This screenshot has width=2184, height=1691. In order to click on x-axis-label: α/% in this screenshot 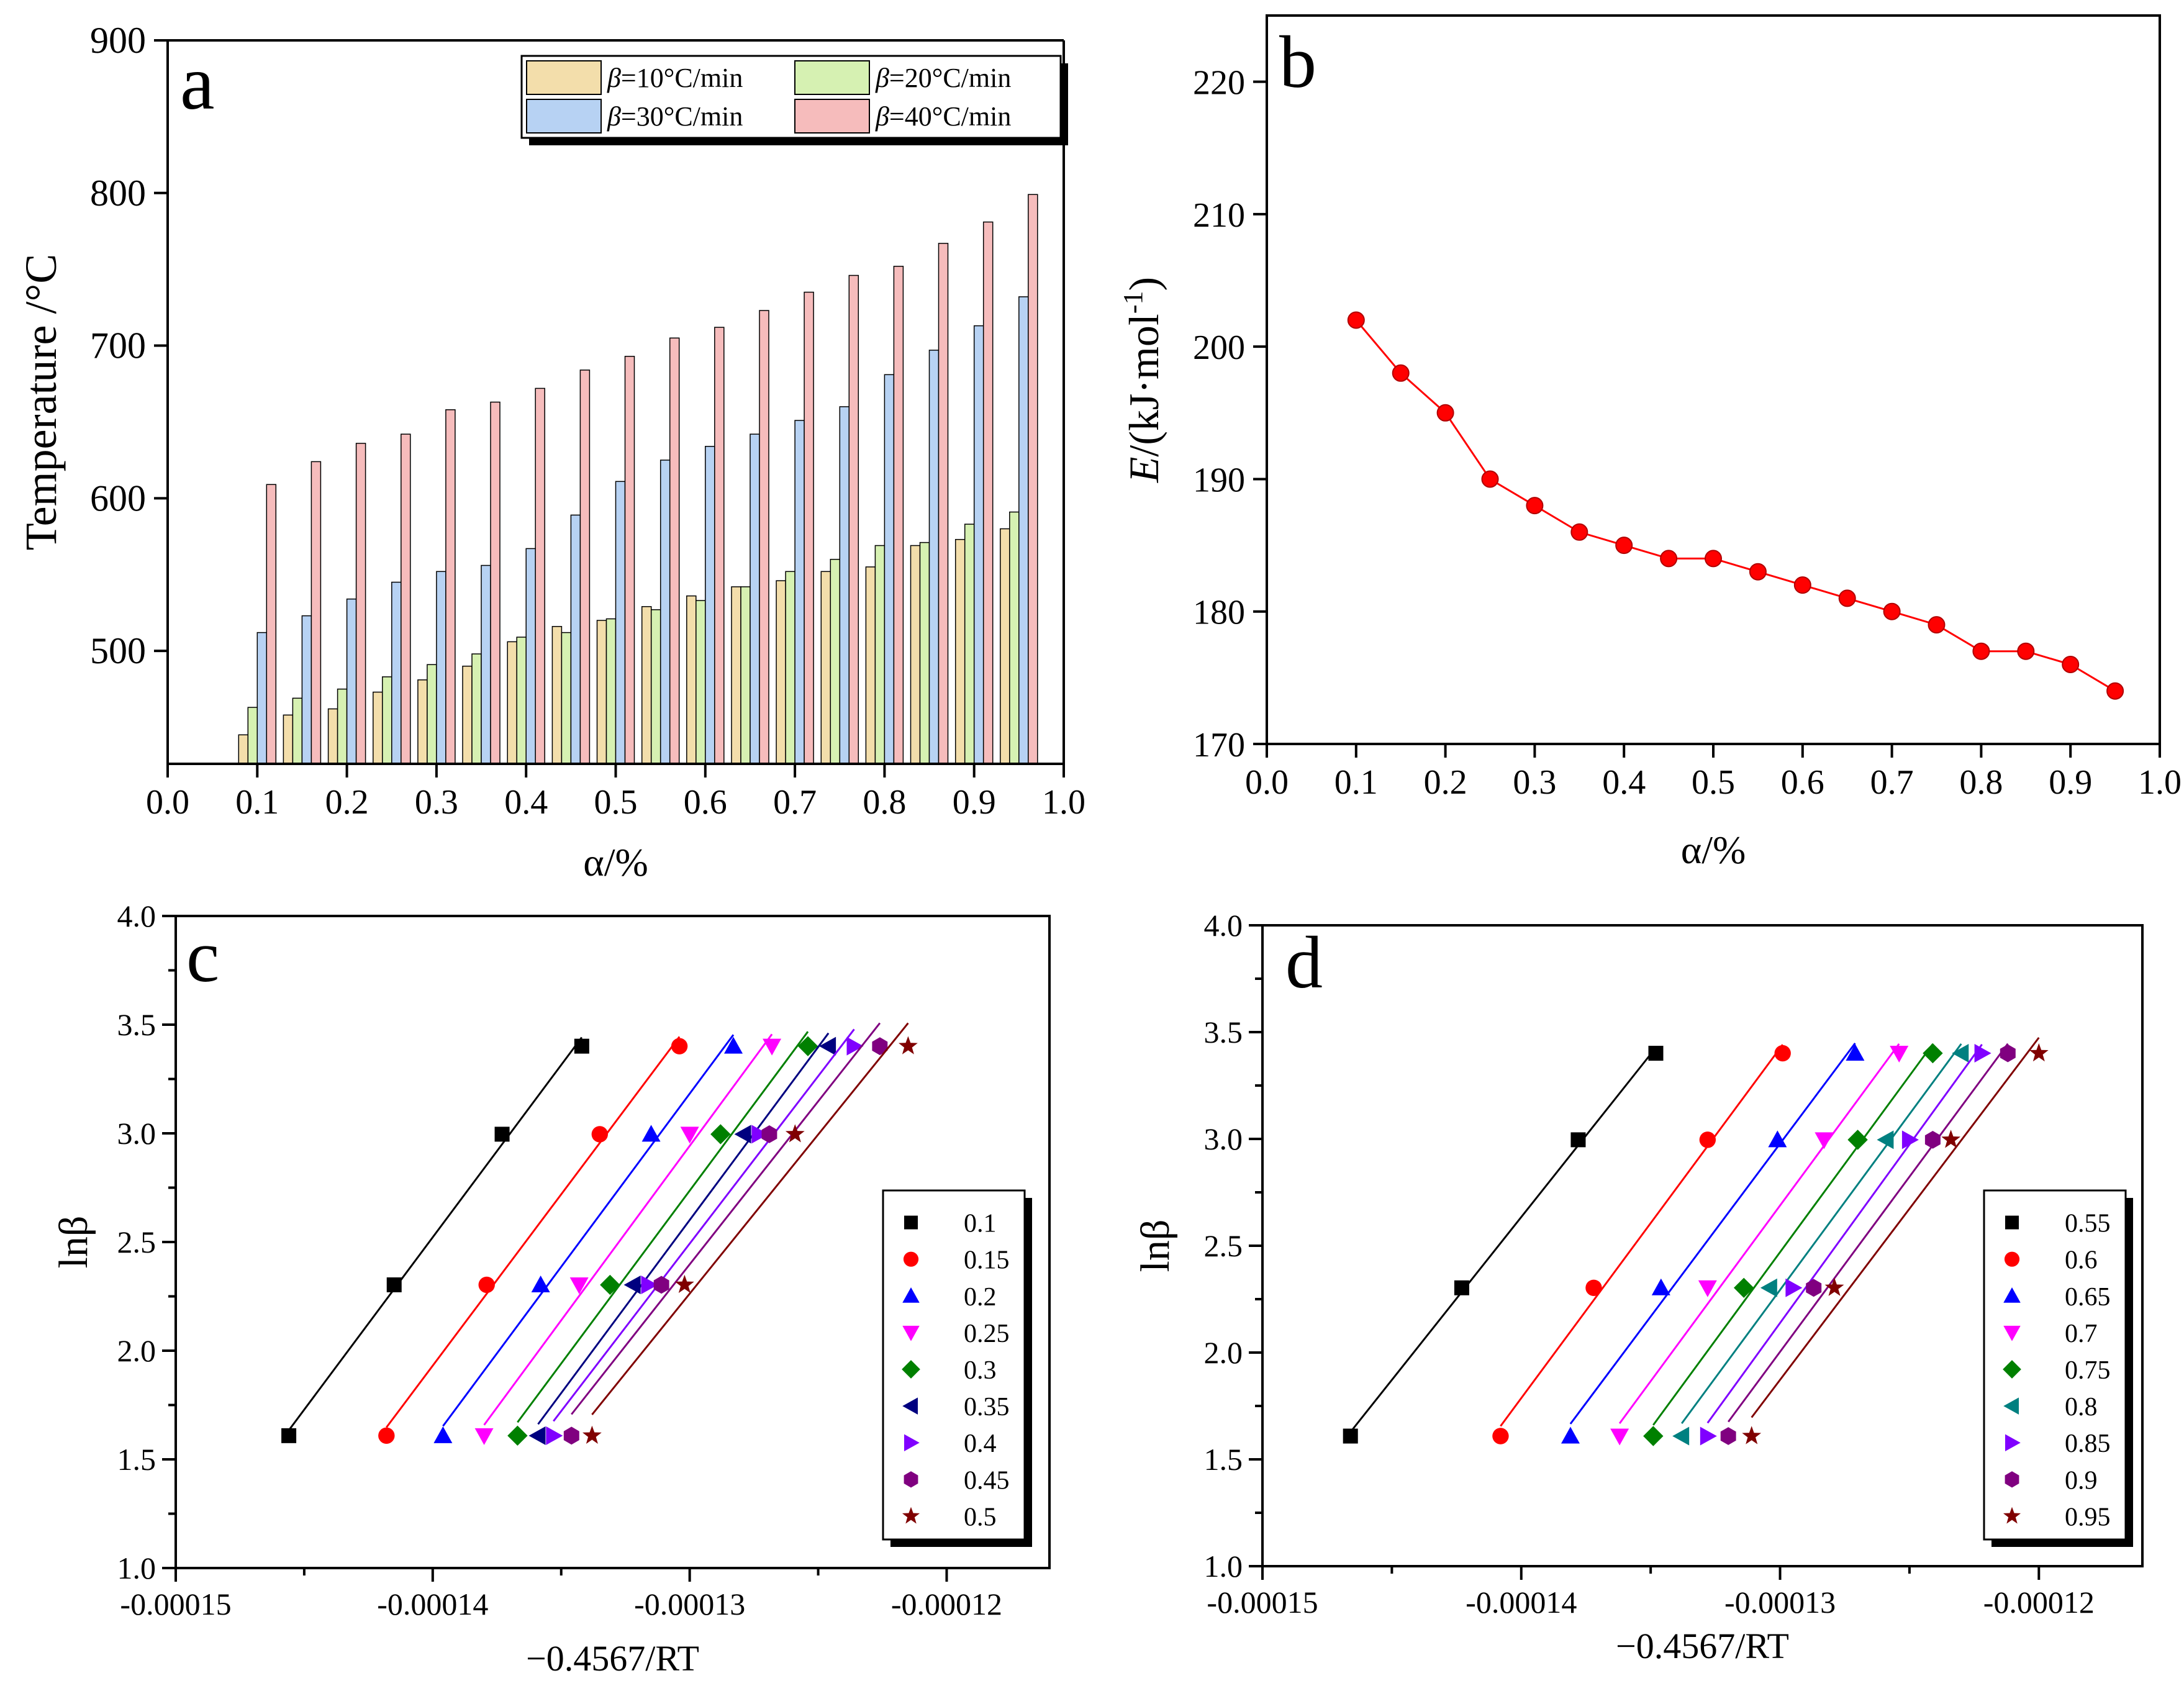, I will do `click(615, 862)`.